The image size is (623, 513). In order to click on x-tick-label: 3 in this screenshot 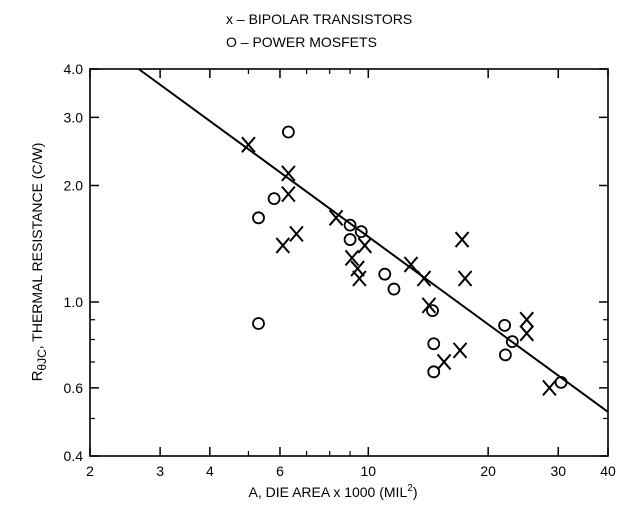, I will do `click(160, 471)`.